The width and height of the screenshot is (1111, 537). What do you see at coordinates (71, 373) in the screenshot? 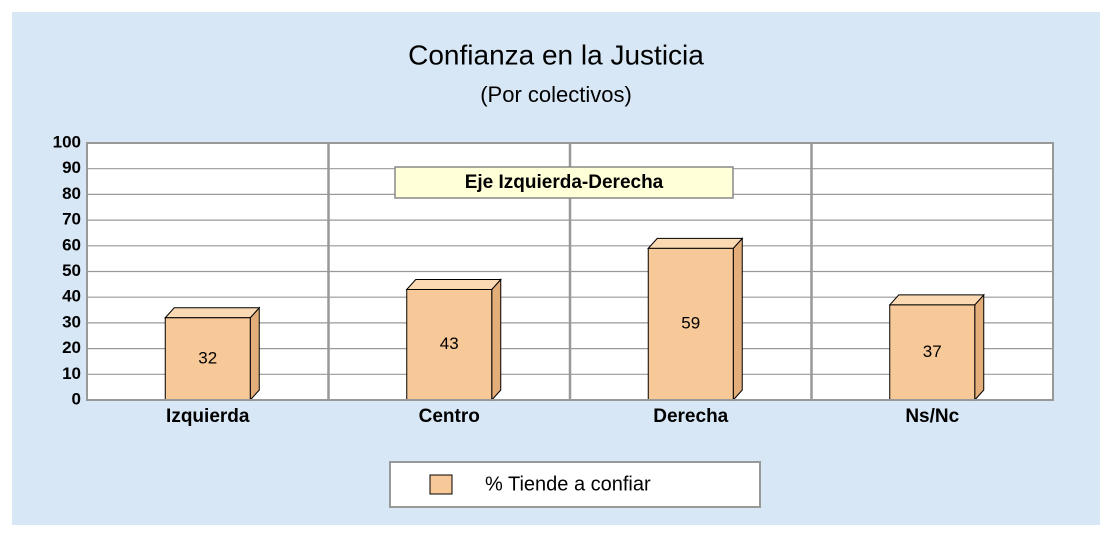
I see `y-tick-label: 10` at bounding box center [71, 373].